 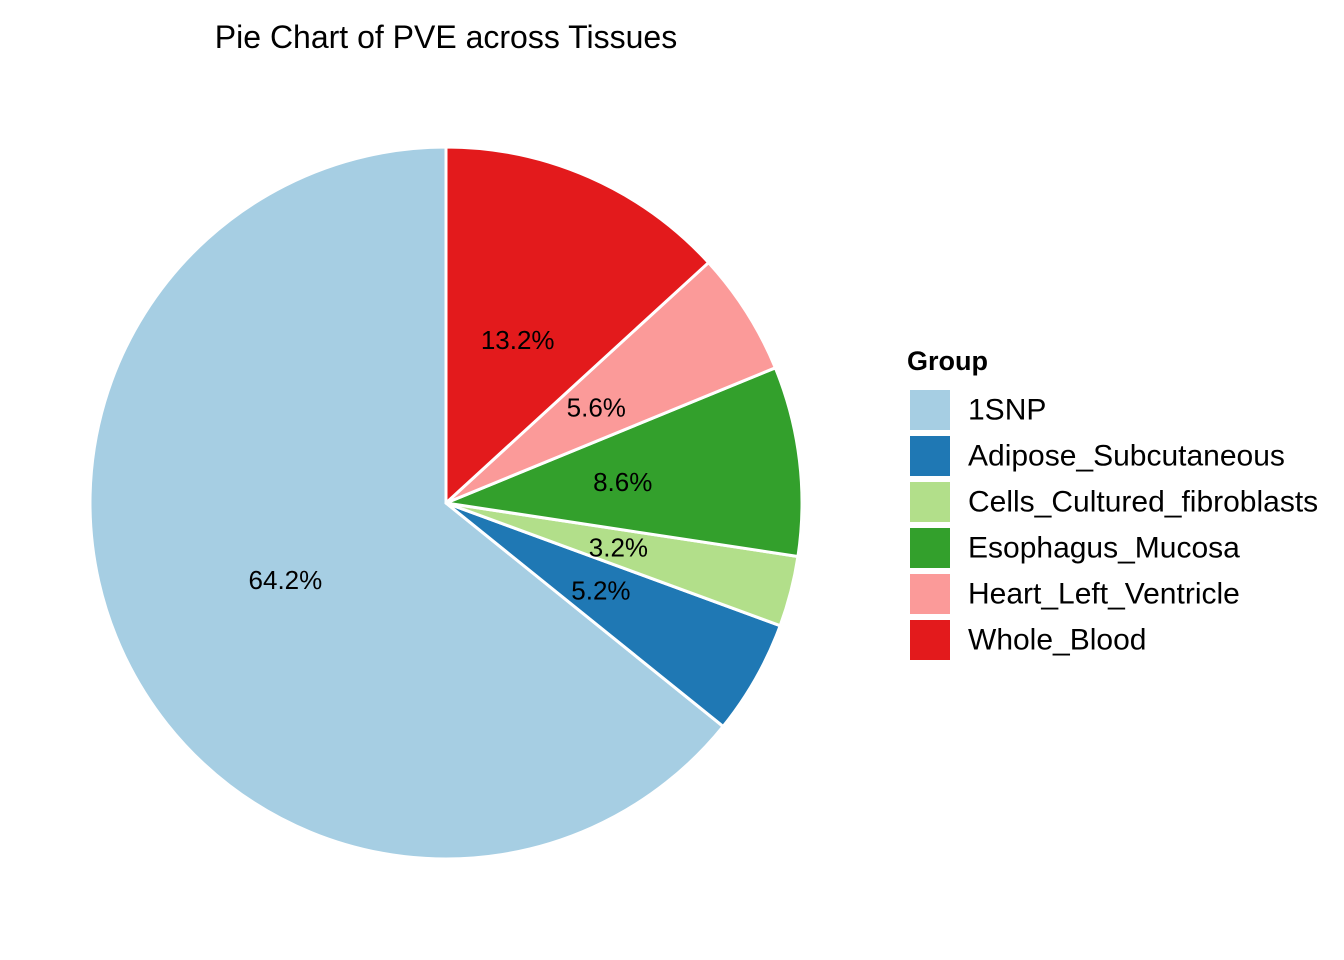 What do you see at coordinates (600, 591) in the screenshot?
I see `slice-label-adipose-subcutaneous: 5.2%` at bounding box center [600, 591].